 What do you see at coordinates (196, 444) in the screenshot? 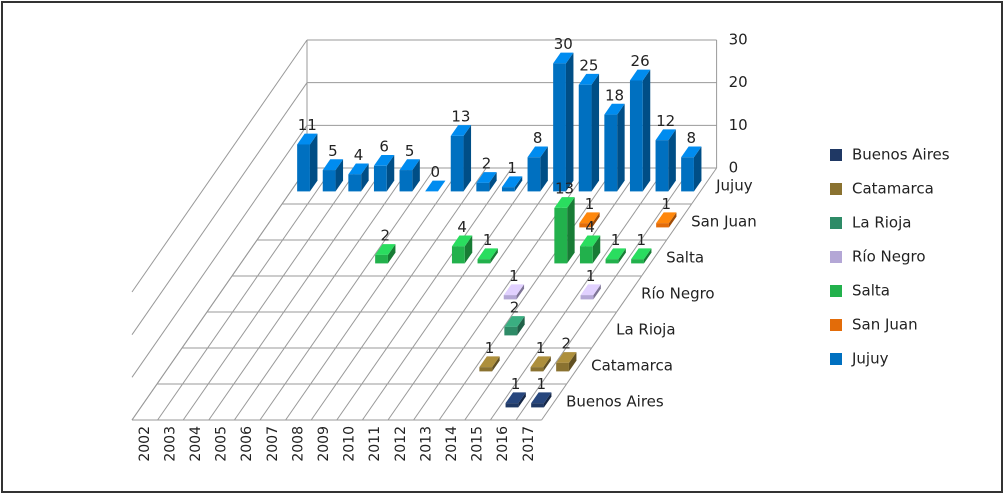
I see `x-tick-label: 2004` at bounding box center [196, 444].